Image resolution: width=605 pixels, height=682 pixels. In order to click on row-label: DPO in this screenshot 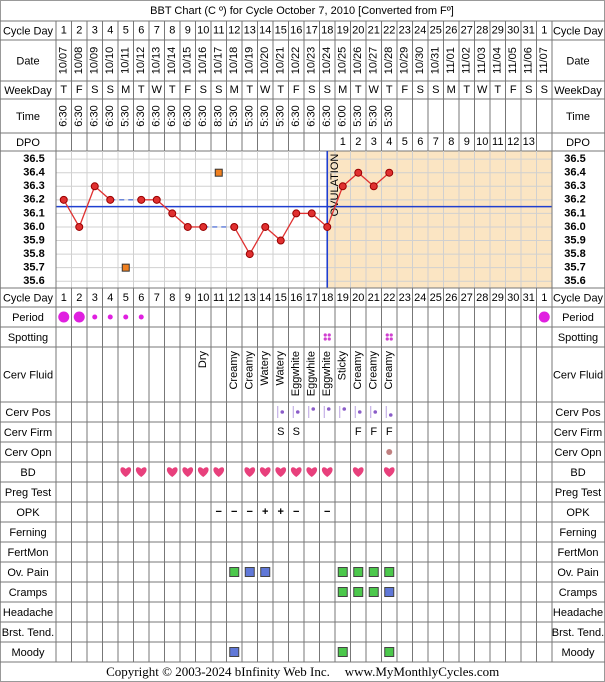, I will do `click(578, 143)`.